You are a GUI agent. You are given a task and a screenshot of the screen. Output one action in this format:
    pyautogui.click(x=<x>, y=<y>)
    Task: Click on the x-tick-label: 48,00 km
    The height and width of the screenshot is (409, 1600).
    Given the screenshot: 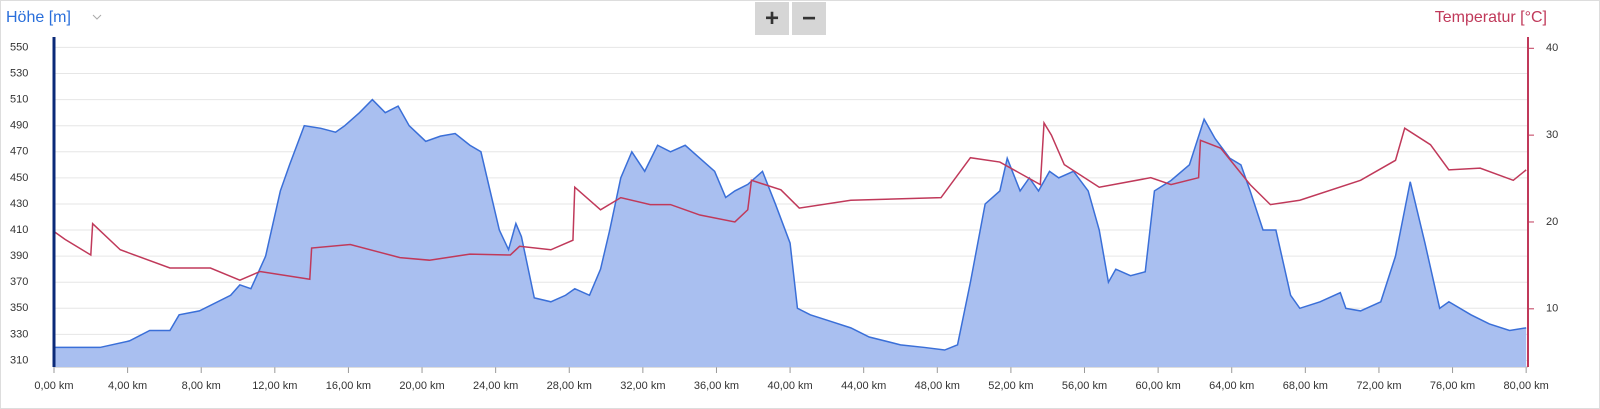 What is the action you would take?
    pyautogui.click(x=937, y=386)
    